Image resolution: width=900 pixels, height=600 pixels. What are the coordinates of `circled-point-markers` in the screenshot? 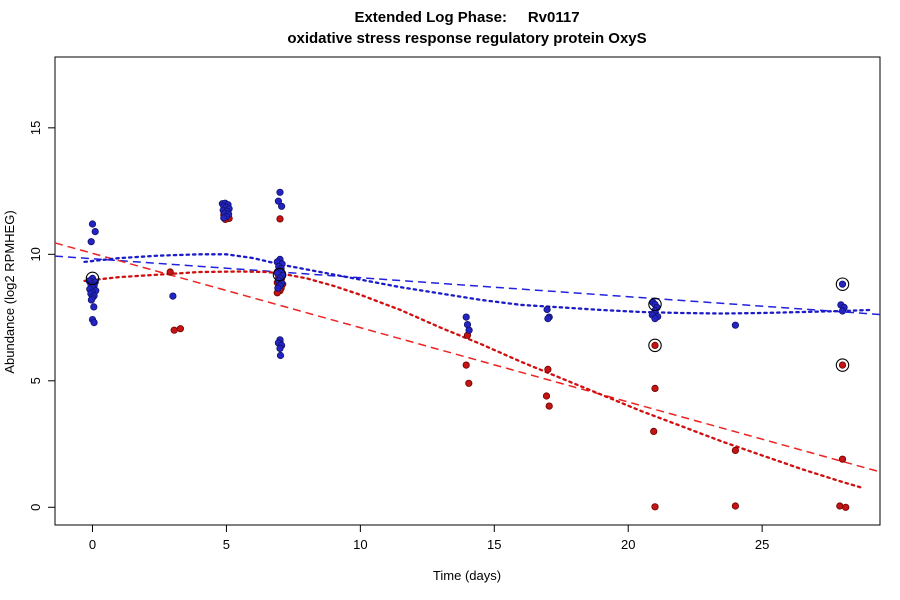 It's located at (467, 319).